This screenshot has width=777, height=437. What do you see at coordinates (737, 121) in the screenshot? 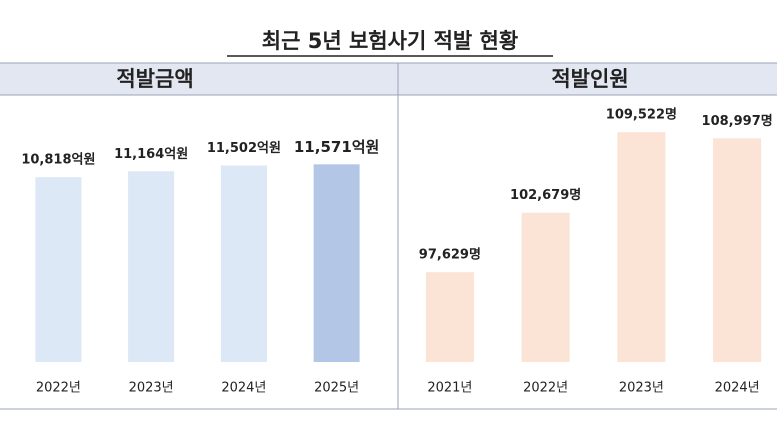
I see `data-label: 108,997명` at bounding box center [737, 121].